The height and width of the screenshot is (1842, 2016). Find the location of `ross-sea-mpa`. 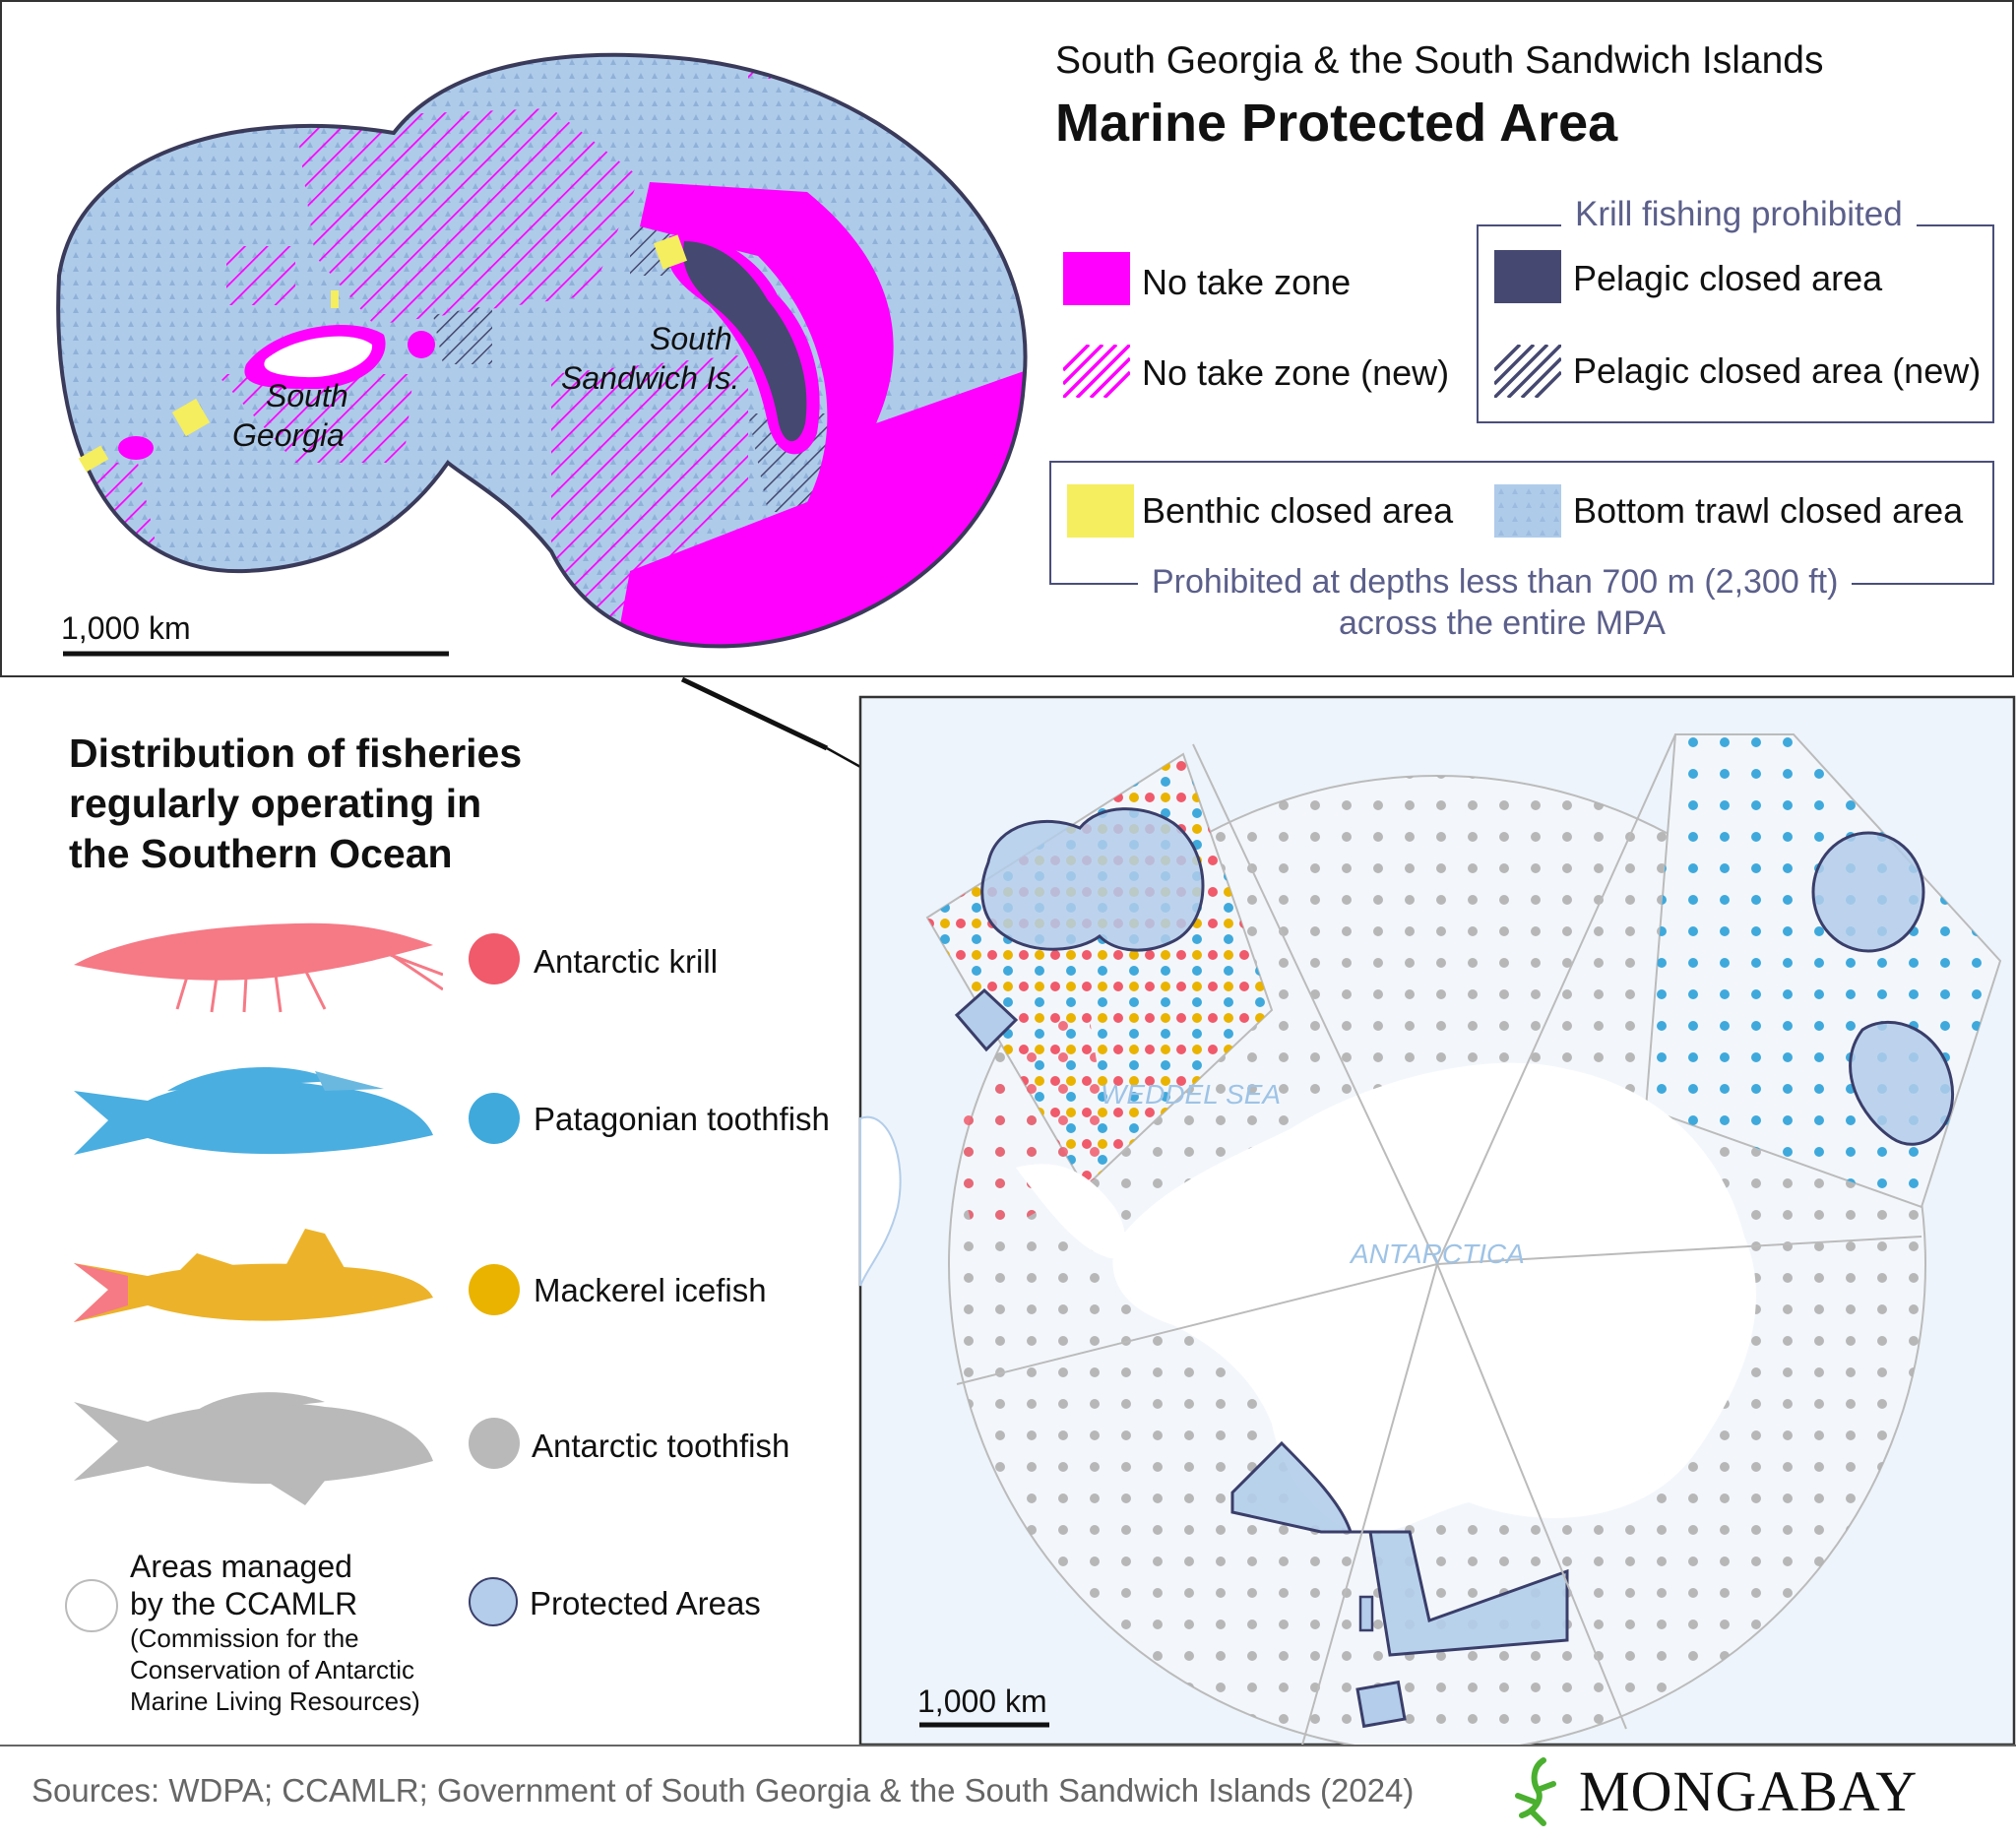

ross-sea-mpa is located at coordinates (1399, 1548).